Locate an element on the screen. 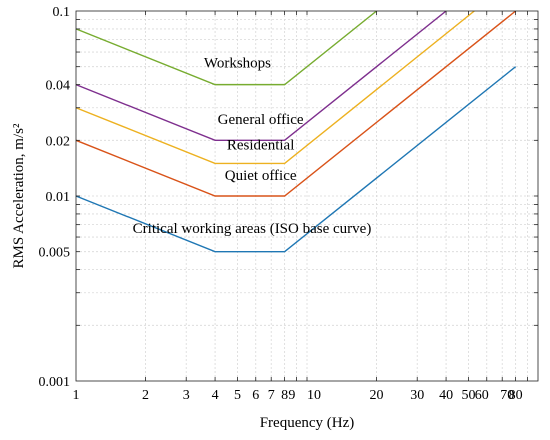  x-tick-label: 60 is located at coordinates (482, 395).